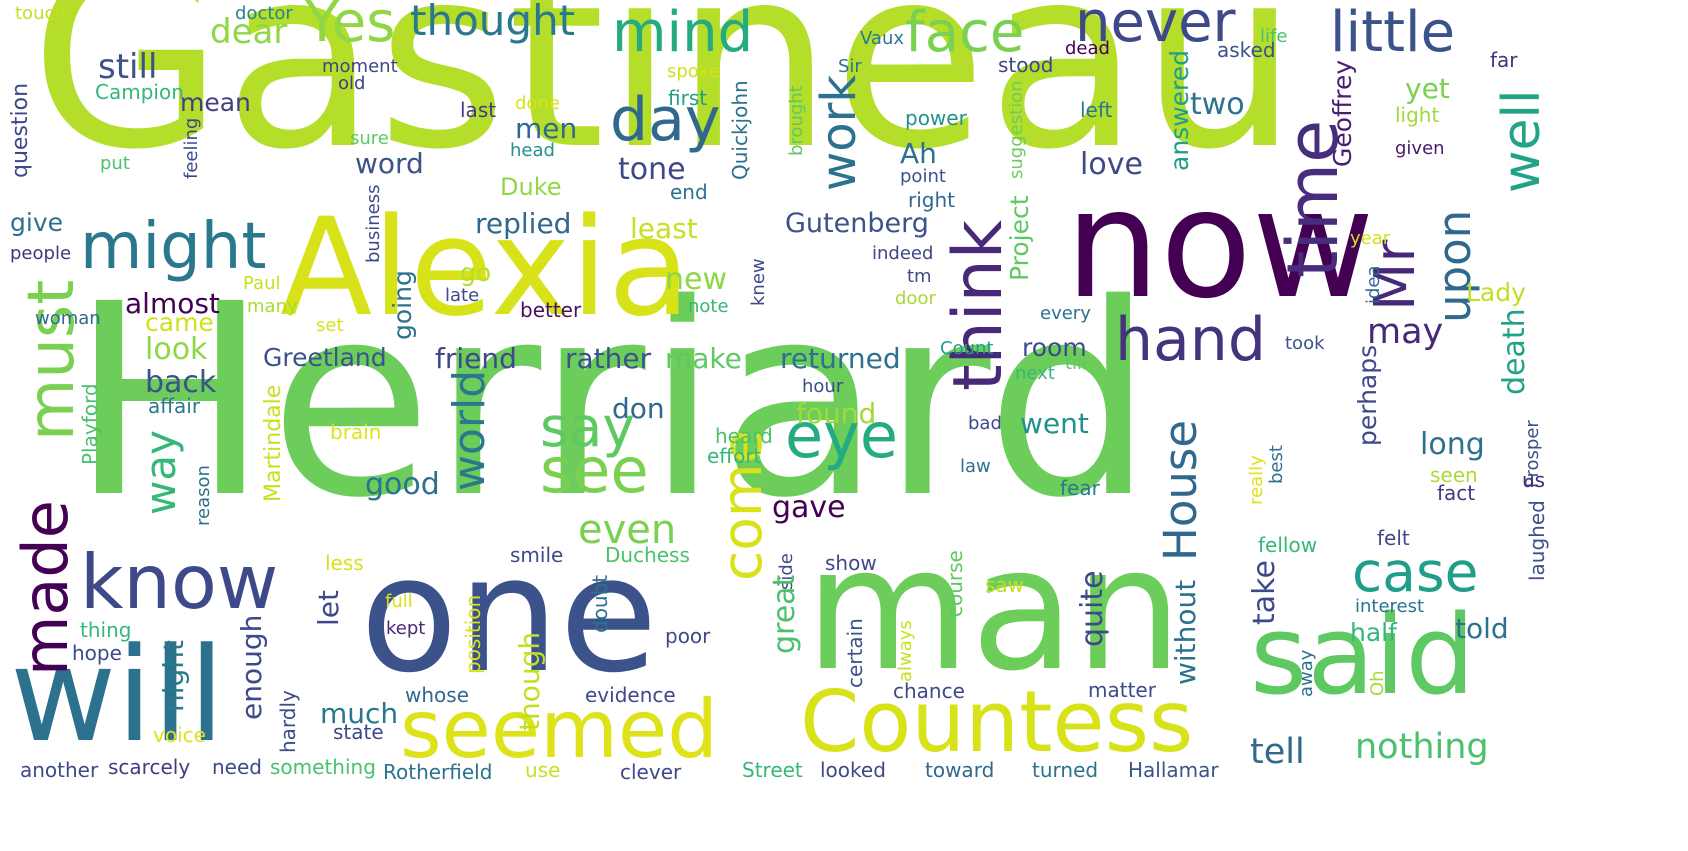  I want to click on word-replied: replied, so click(523, 223).